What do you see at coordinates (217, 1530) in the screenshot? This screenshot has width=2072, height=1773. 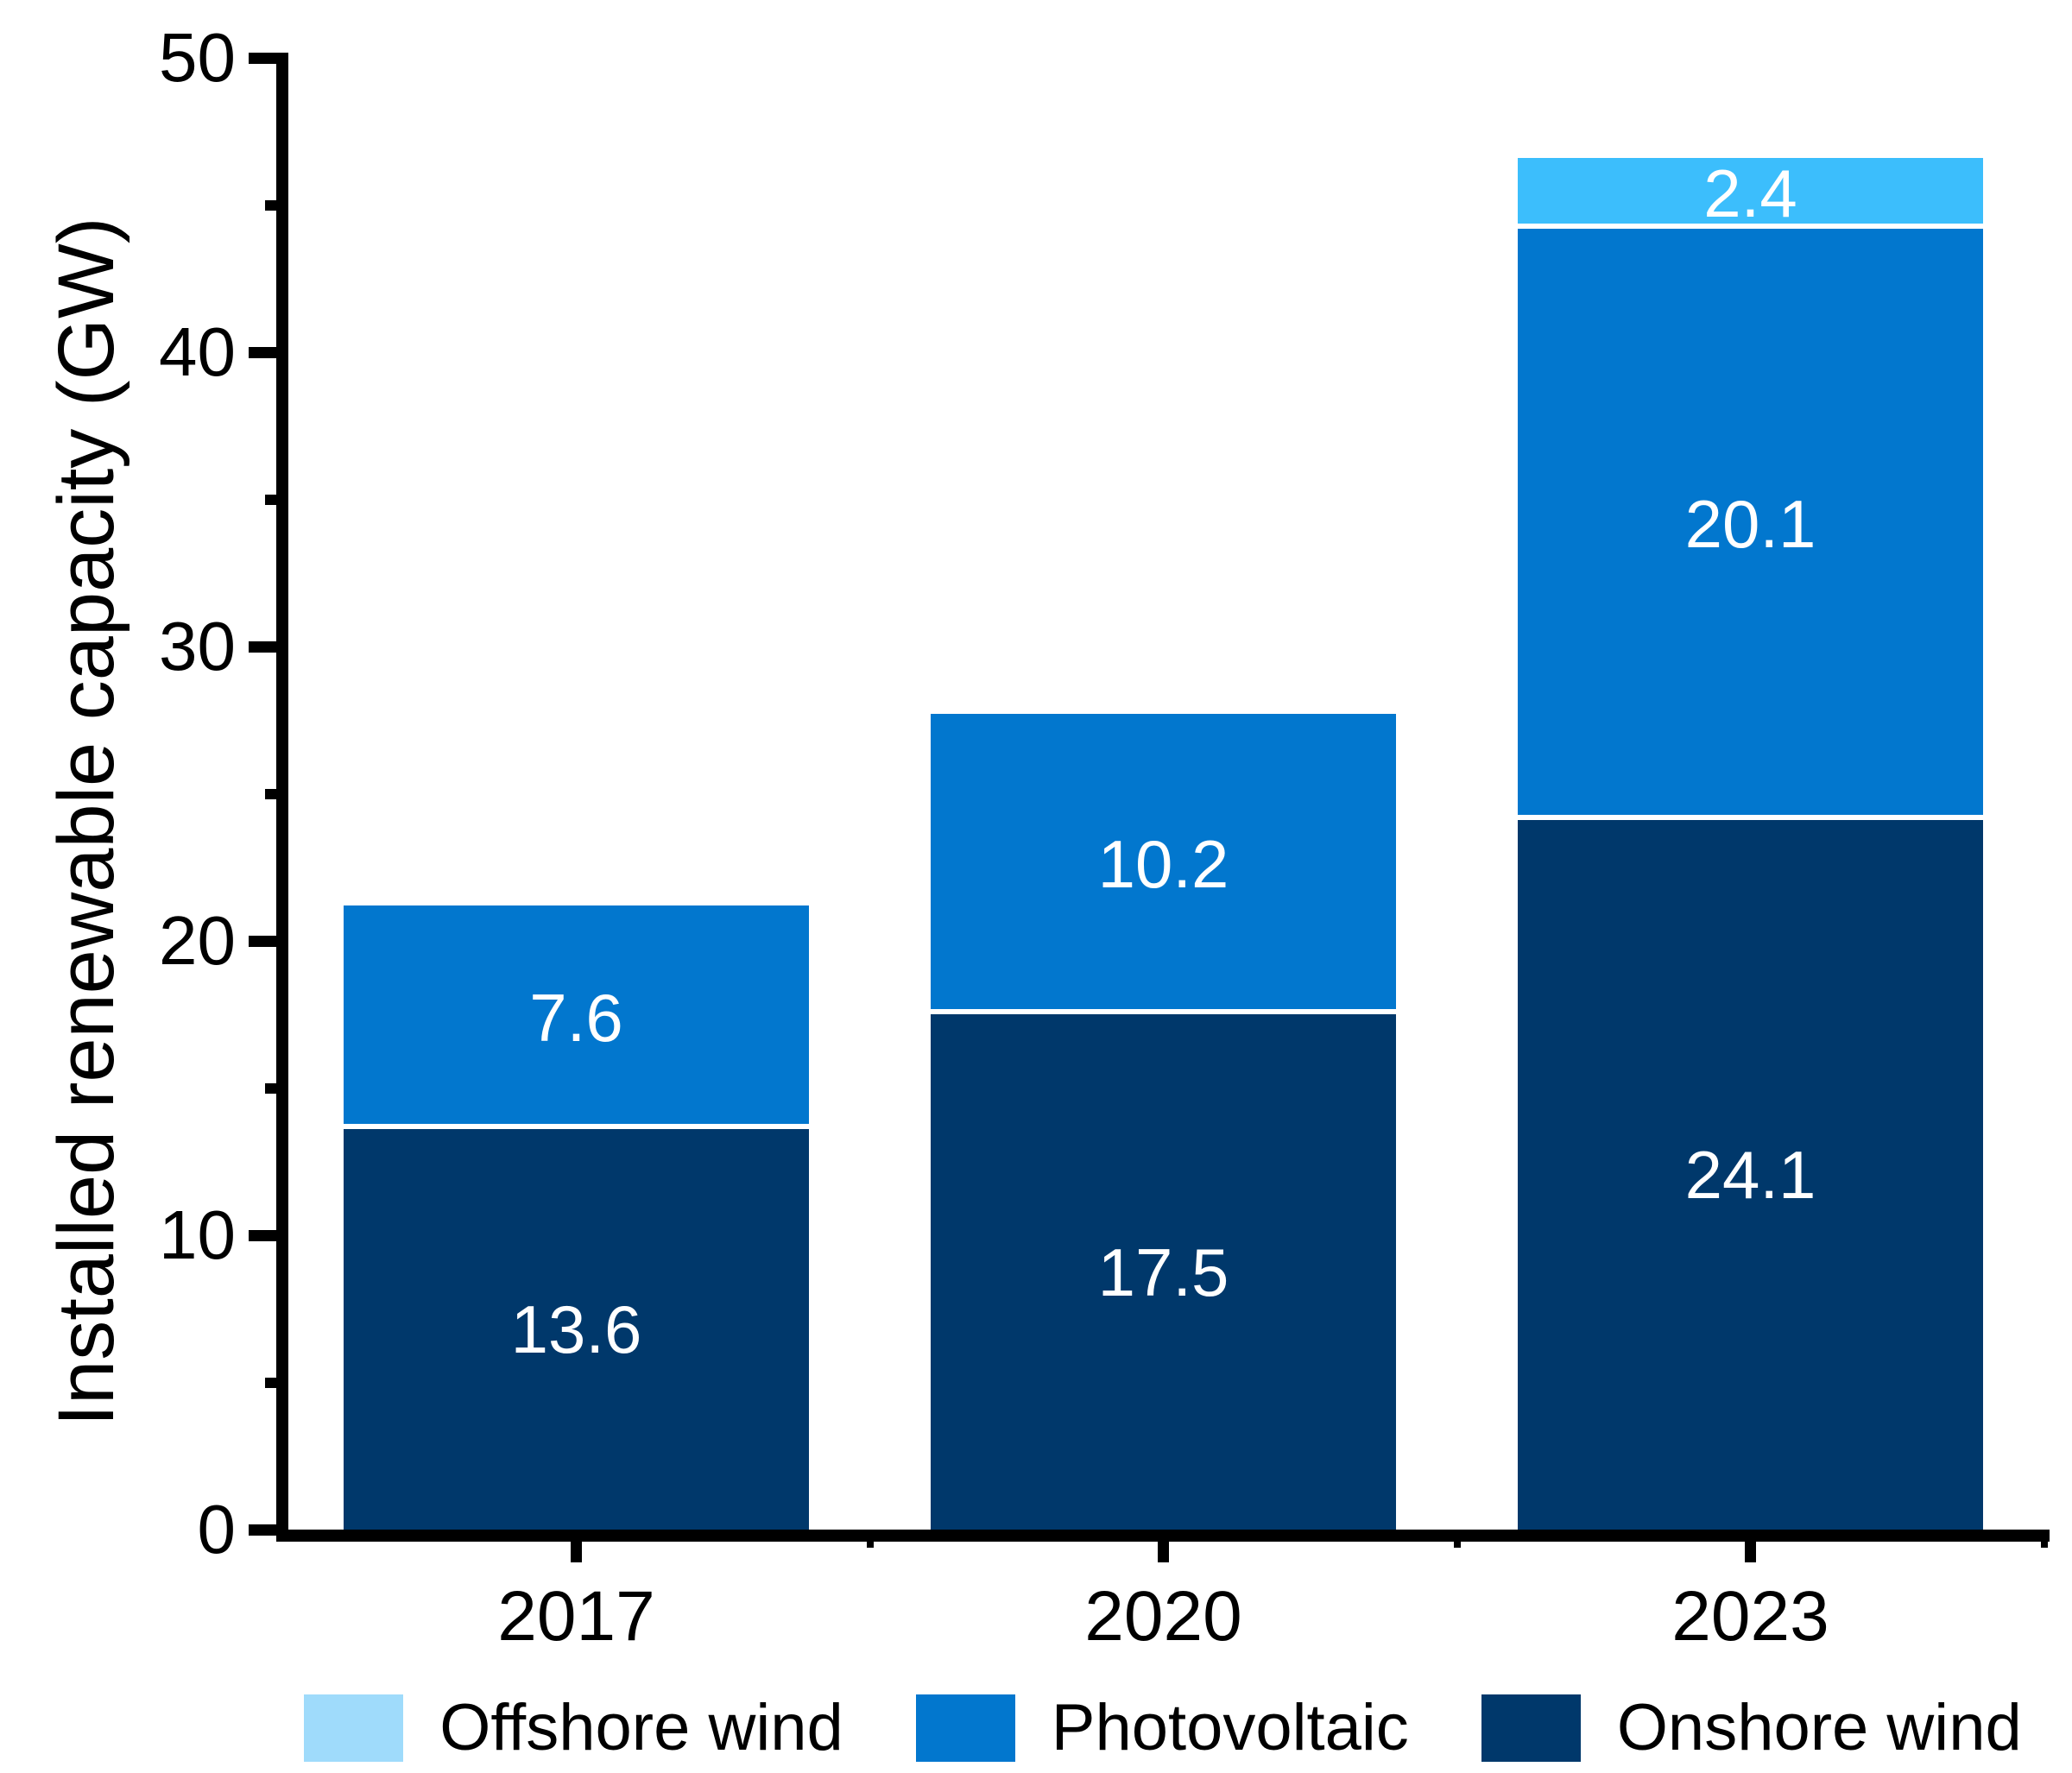 I see `y-tick-label: 0` at bounding box center [217, 1530].